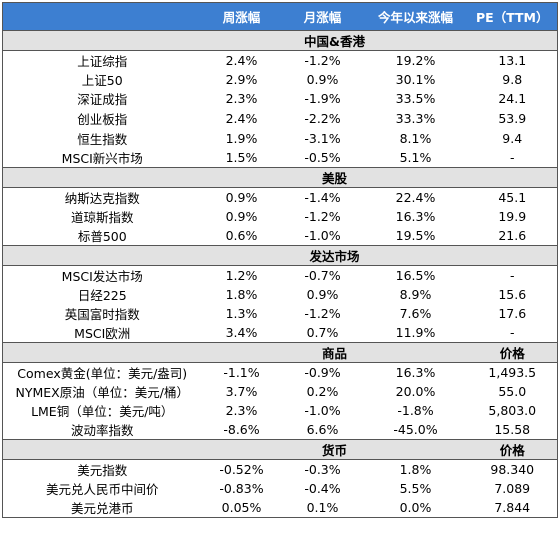  Describe the element at coordinates (512, 449) in the screenshot. I see `section-price-label: 价格` at that location.